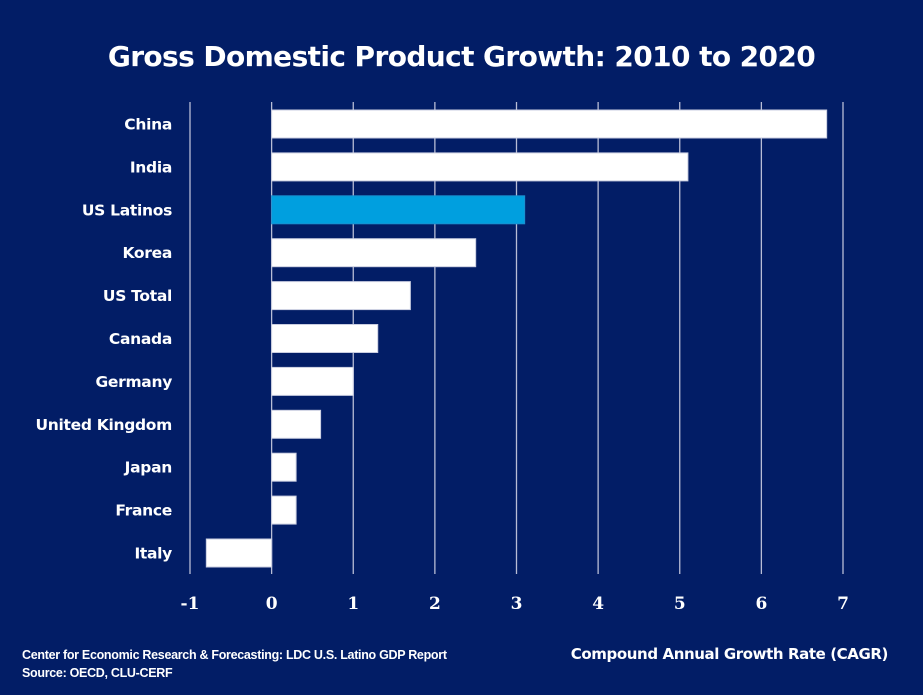 The image size is (923, 695). What do you see at coordinates (398, 210) in the screenshot?
I see `bar-us-latinos` at bounding box center [398, 210].